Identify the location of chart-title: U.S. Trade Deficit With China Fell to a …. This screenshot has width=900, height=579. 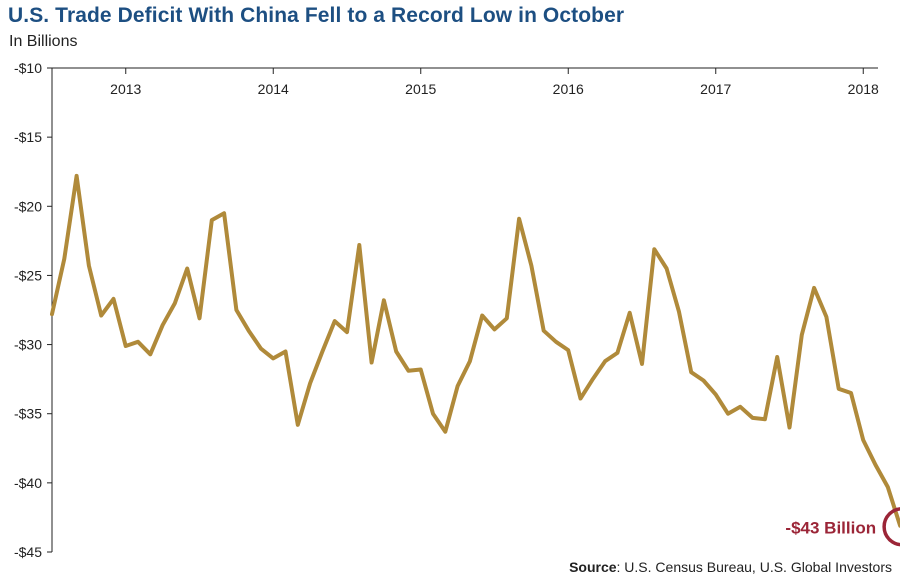
(316, 15).